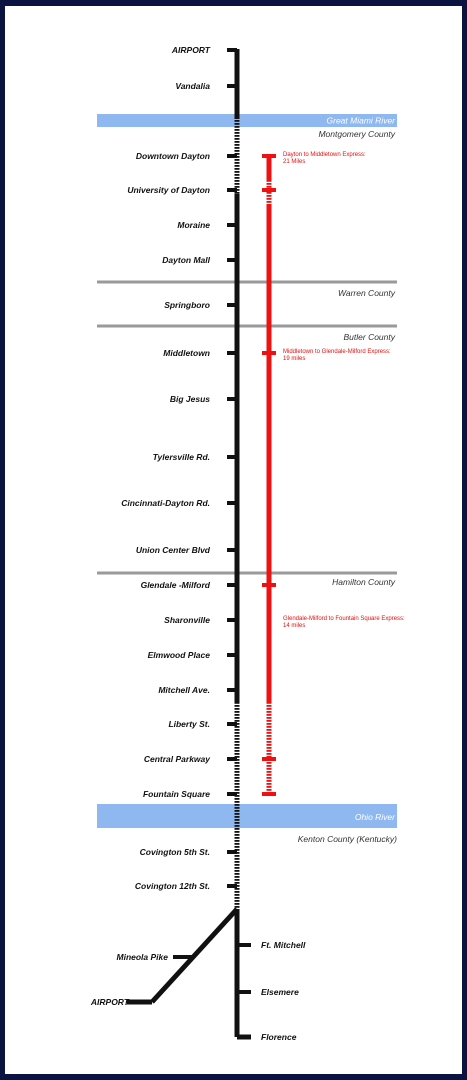 Image resolution: width=467 pixels, height=1080 pixels. I want to click on county-label-kenton: Kenton County (Kentucky), so click(347, 839).